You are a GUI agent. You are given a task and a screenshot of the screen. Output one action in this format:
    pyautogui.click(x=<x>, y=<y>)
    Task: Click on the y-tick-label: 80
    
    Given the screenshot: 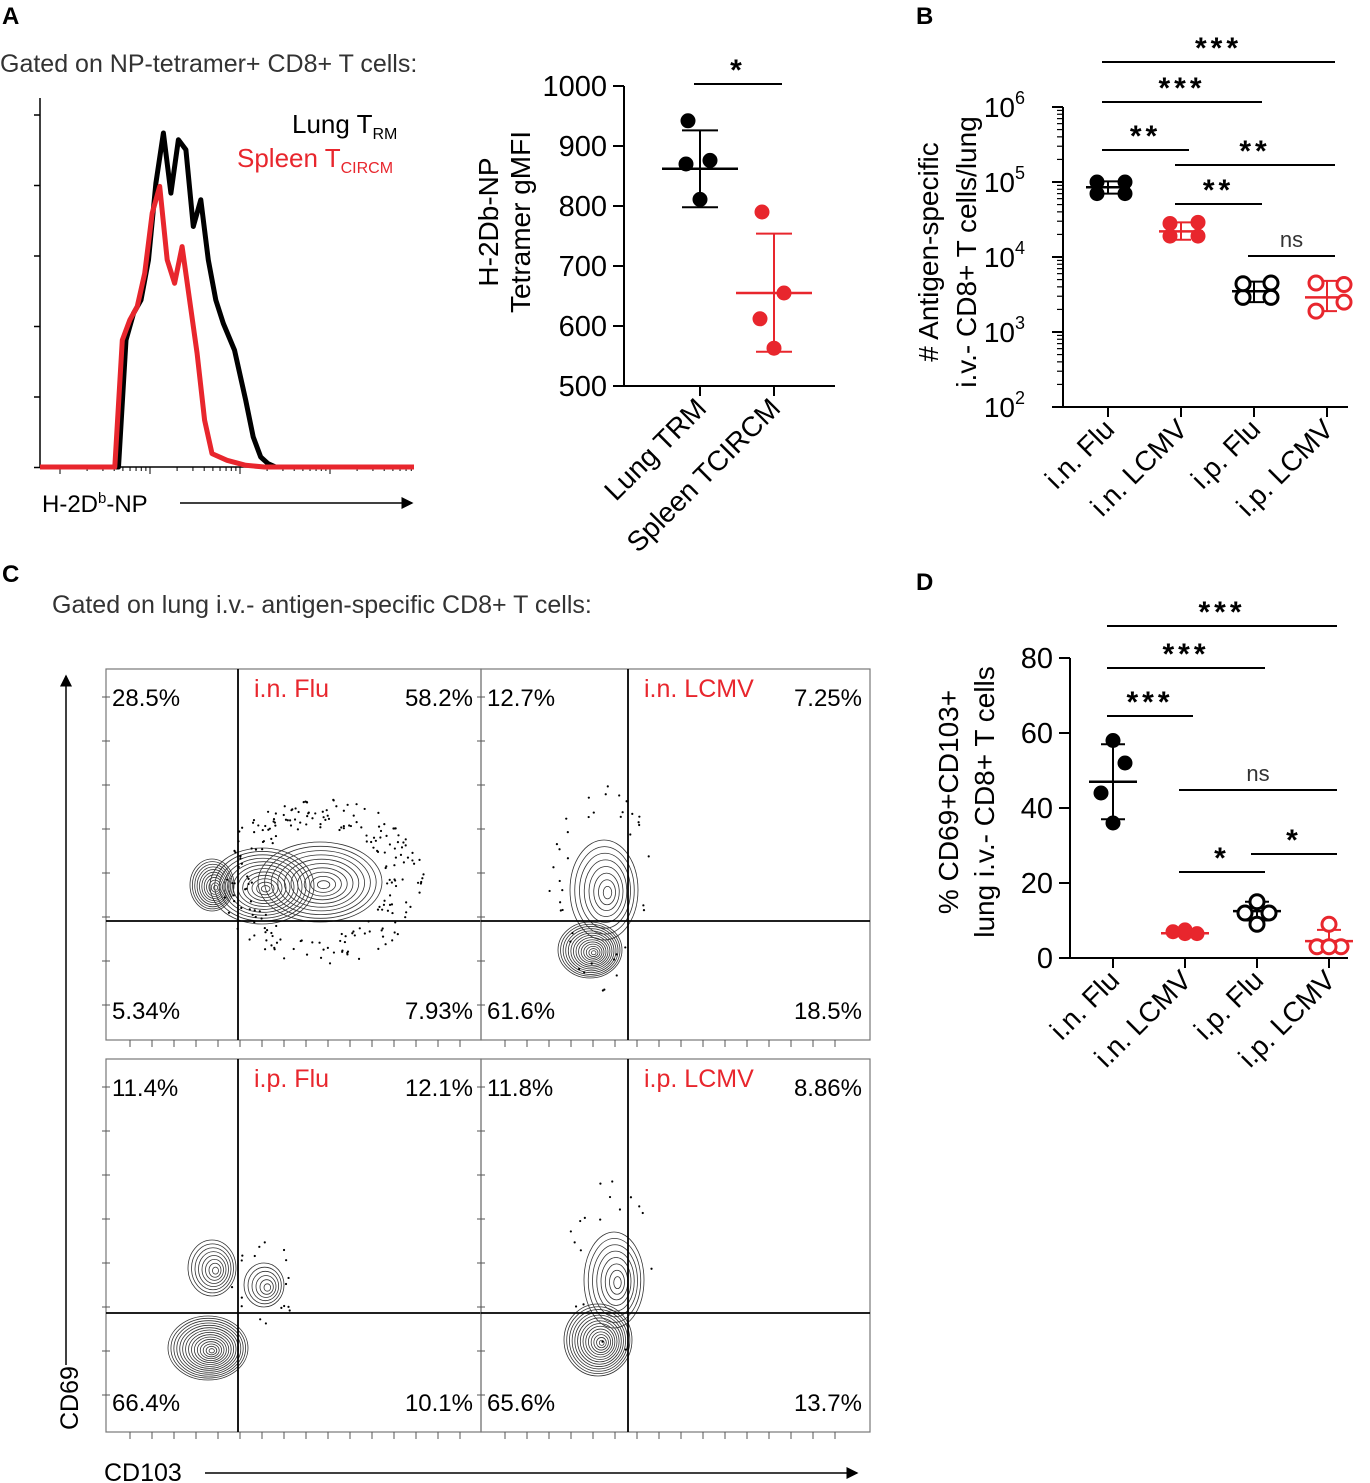 What is the action you would take?
    pyautogui.click(x=1037, y=659)
    